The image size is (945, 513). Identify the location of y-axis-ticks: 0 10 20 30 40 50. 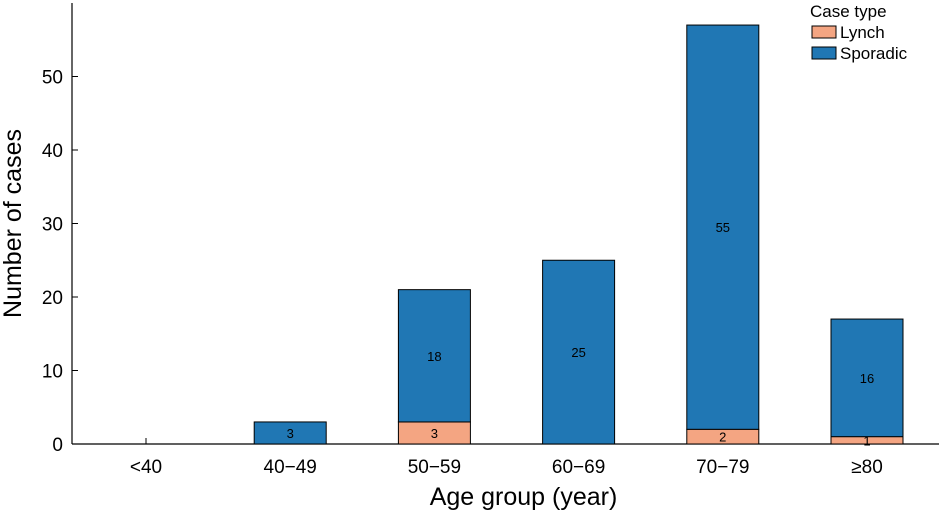
(60, 262).